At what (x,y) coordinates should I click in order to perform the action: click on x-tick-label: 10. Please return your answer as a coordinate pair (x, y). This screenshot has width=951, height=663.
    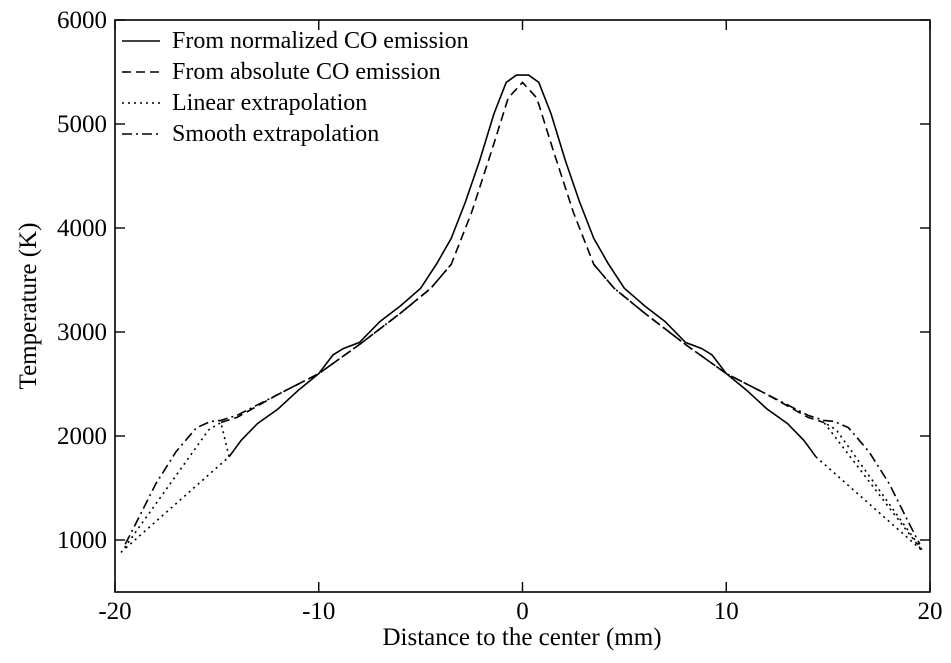
    Looking at the image, I should click on (726, 611).